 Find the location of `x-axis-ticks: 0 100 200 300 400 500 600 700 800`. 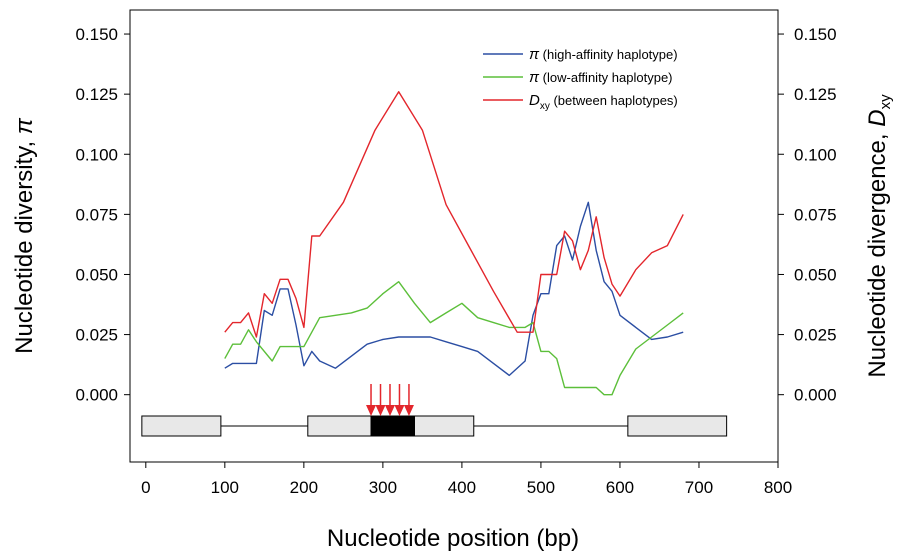

x-axis-ticks: 0 100 200 300 400 500 600 700 800 is located at coordinates (466, 479).